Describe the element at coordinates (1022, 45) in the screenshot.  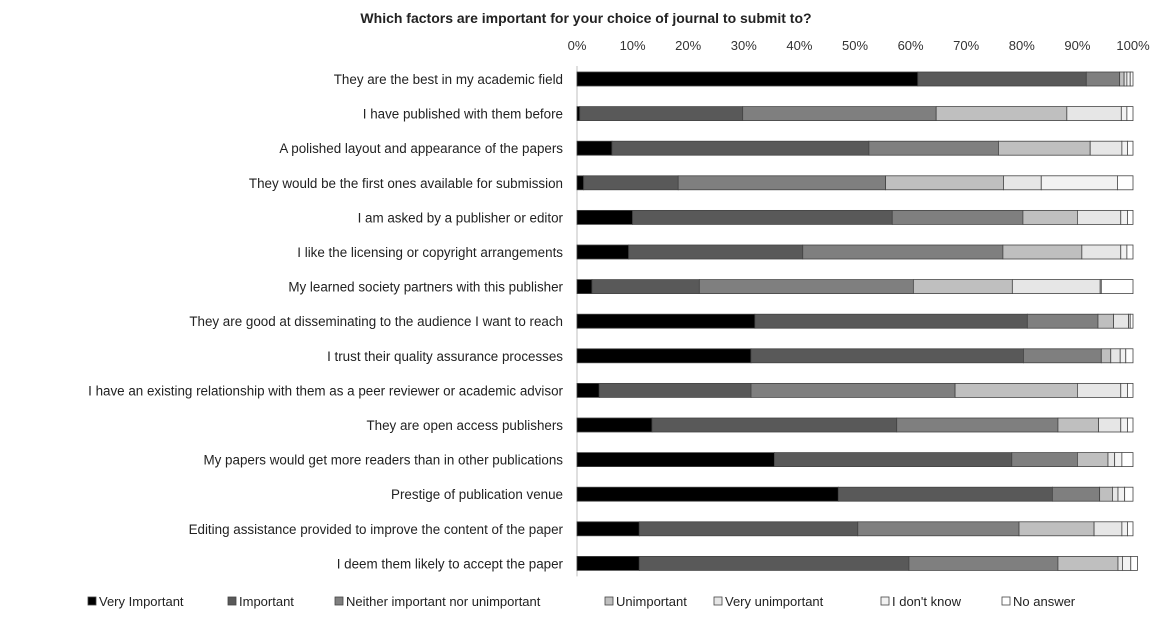
I see `x-tick-label: 80%` at that location.